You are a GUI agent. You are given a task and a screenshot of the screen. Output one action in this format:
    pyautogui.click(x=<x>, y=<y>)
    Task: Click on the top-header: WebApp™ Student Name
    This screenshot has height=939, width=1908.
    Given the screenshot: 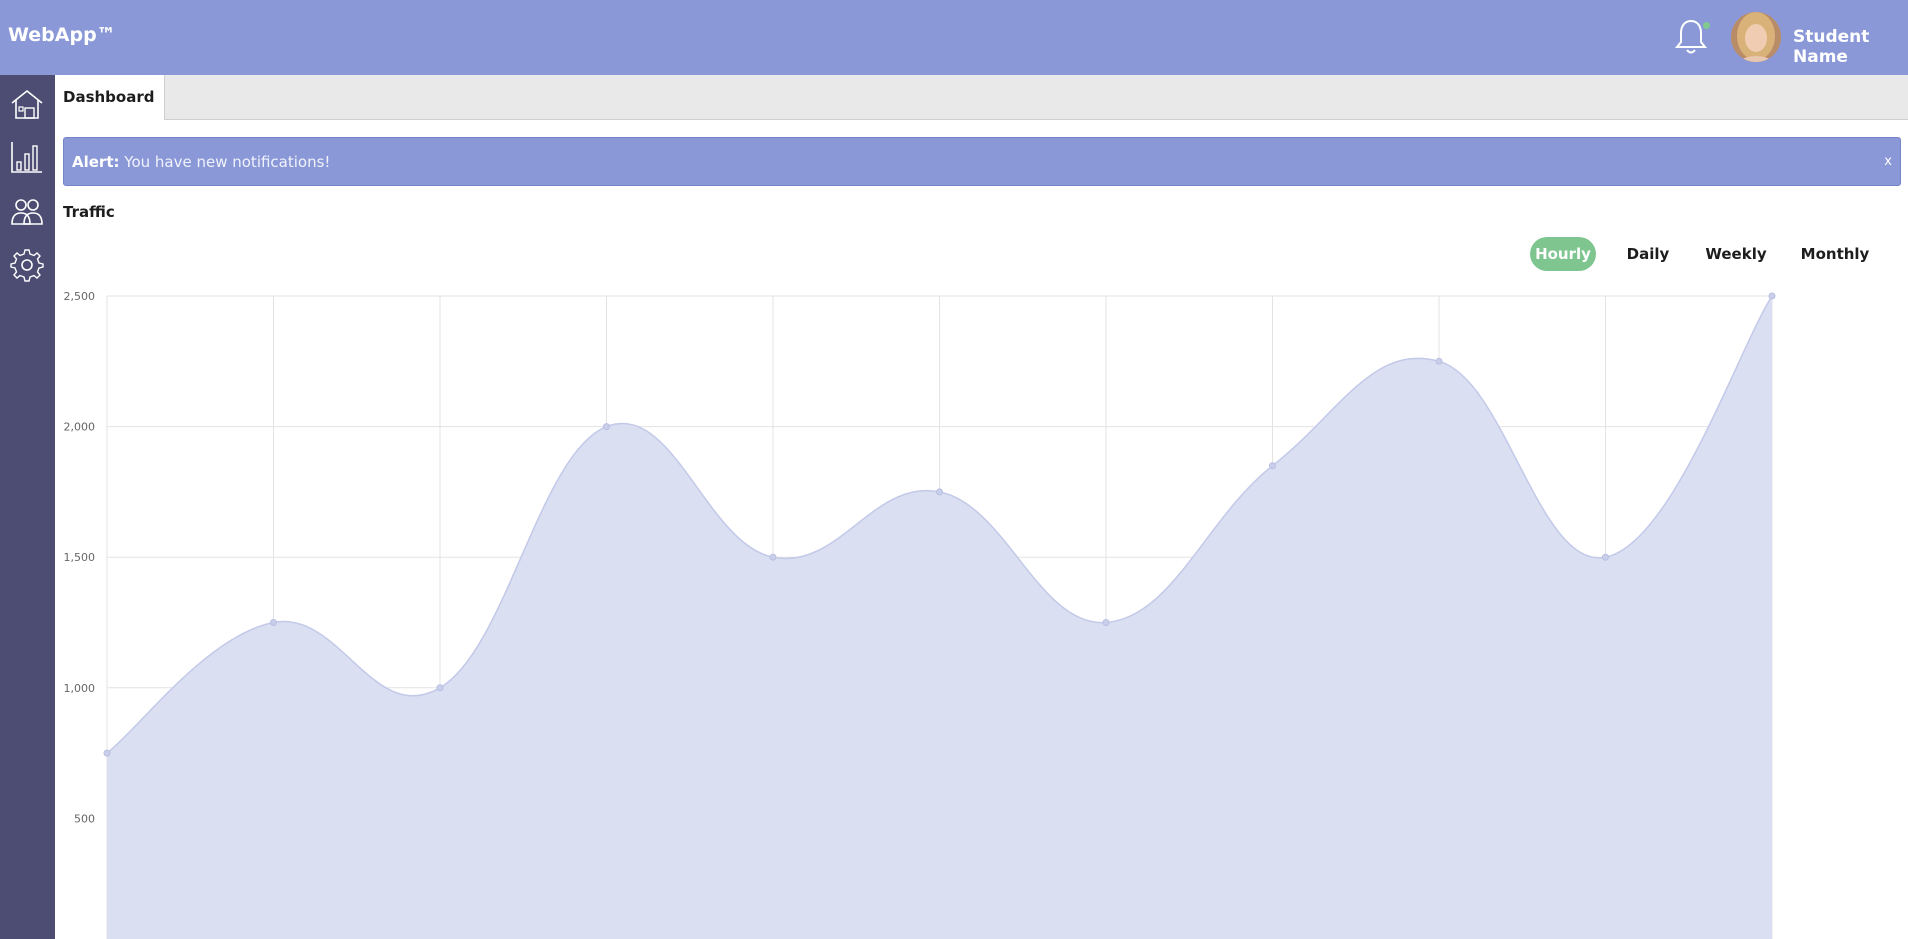 What is the action you would take?
    pyautogui.click(x=954, y=37)
    